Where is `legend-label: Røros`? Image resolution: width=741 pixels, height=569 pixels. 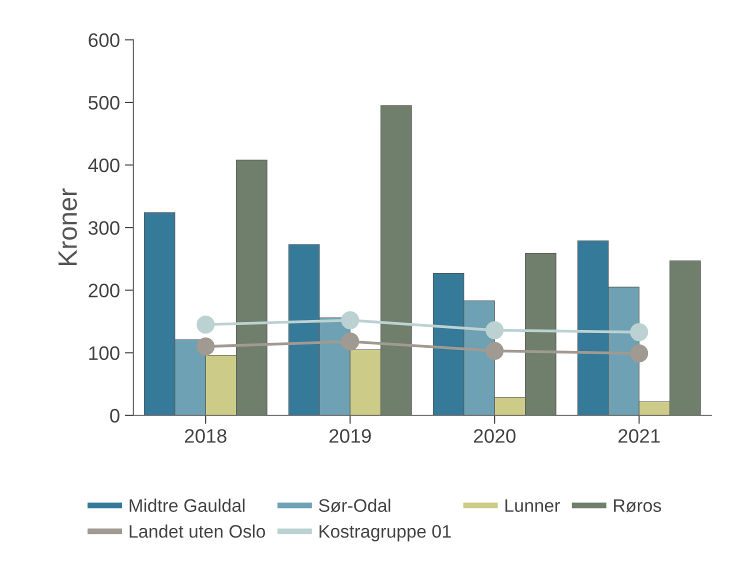 legend-label: Røros is located at coordinates (638, 505).